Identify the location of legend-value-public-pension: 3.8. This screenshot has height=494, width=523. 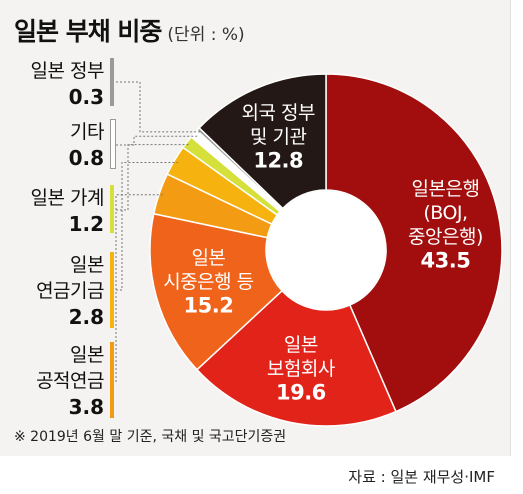
(86, 407).